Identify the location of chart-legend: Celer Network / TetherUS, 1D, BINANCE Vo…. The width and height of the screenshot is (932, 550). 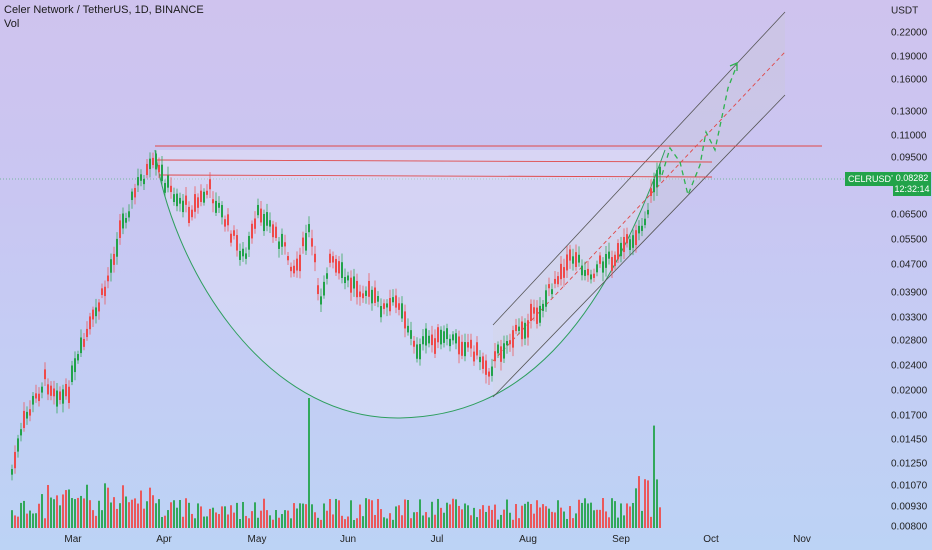
(104, 17).